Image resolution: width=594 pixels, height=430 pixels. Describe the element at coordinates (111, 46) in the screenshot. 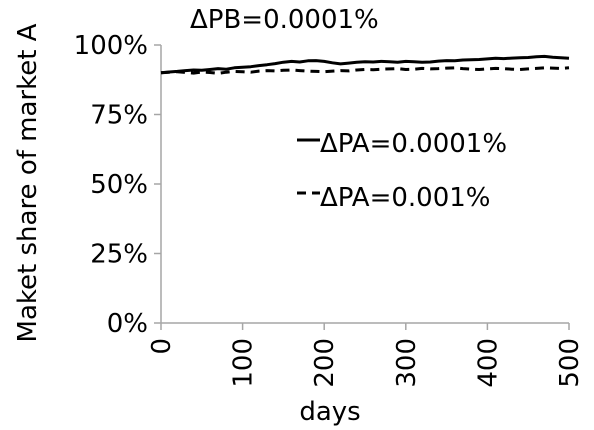

I see `y-tick-label: 100%` at that location.